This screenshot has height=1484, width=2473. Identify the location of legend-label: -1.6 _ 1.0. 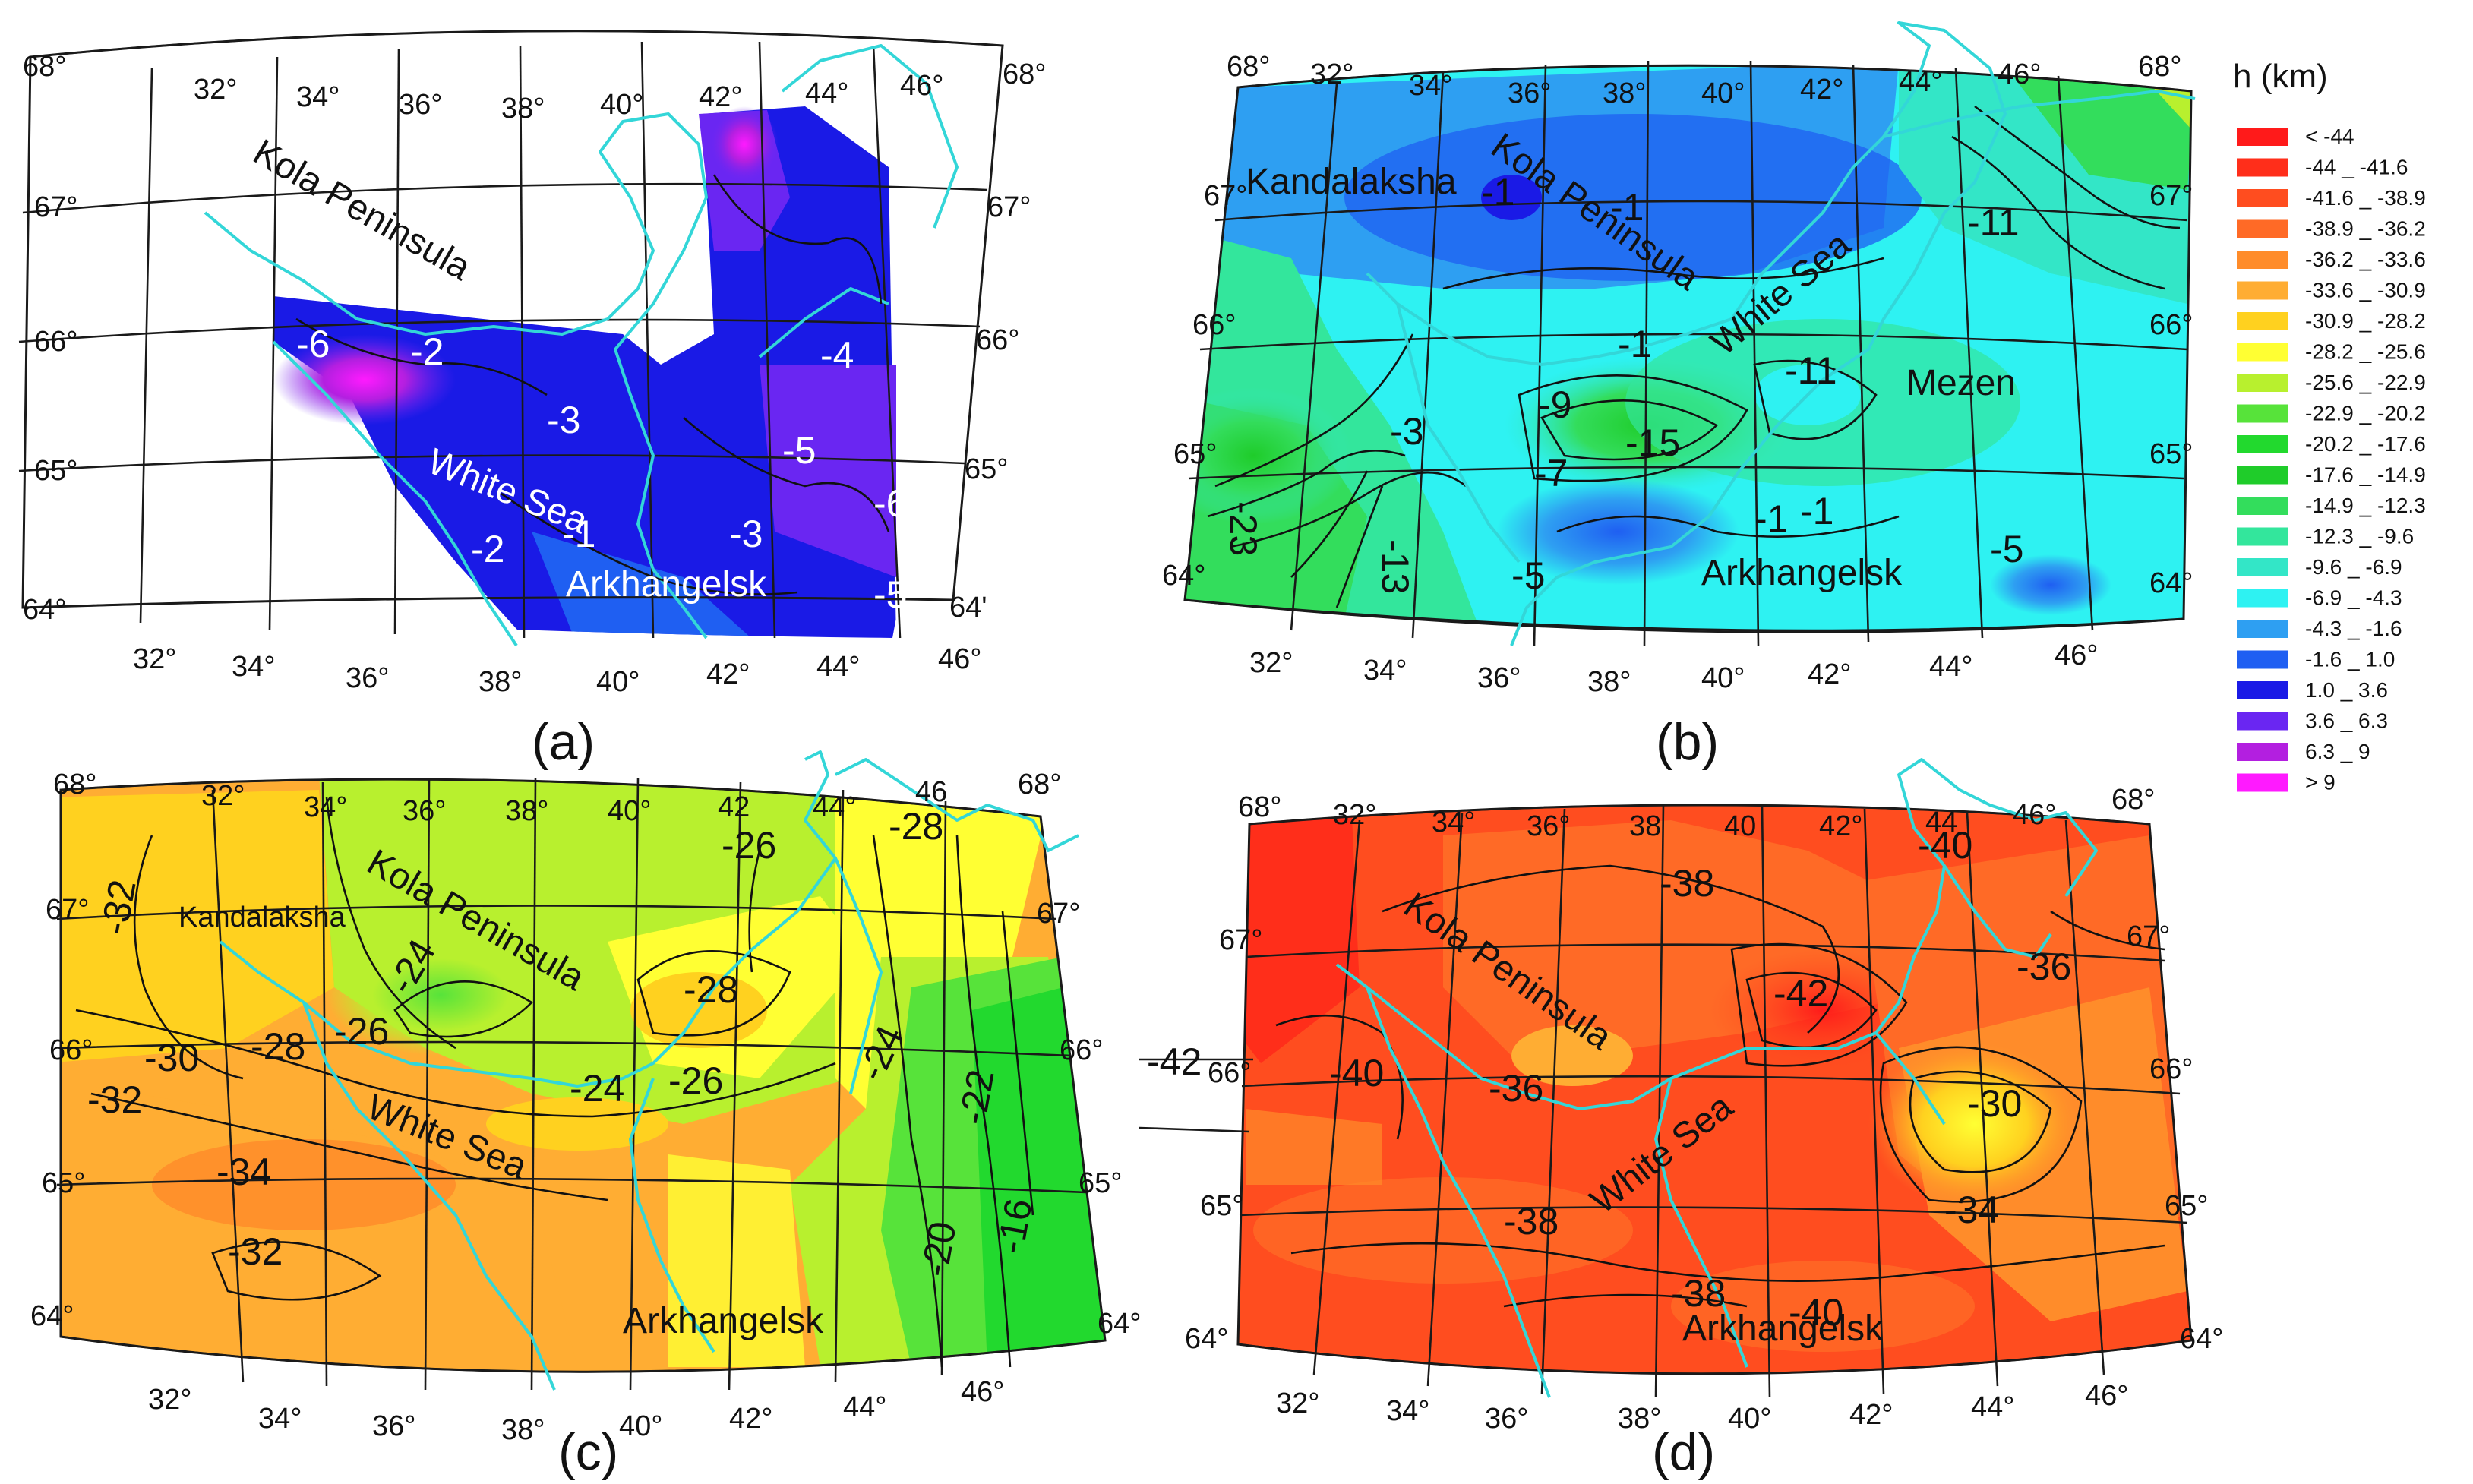
(2350, 659).